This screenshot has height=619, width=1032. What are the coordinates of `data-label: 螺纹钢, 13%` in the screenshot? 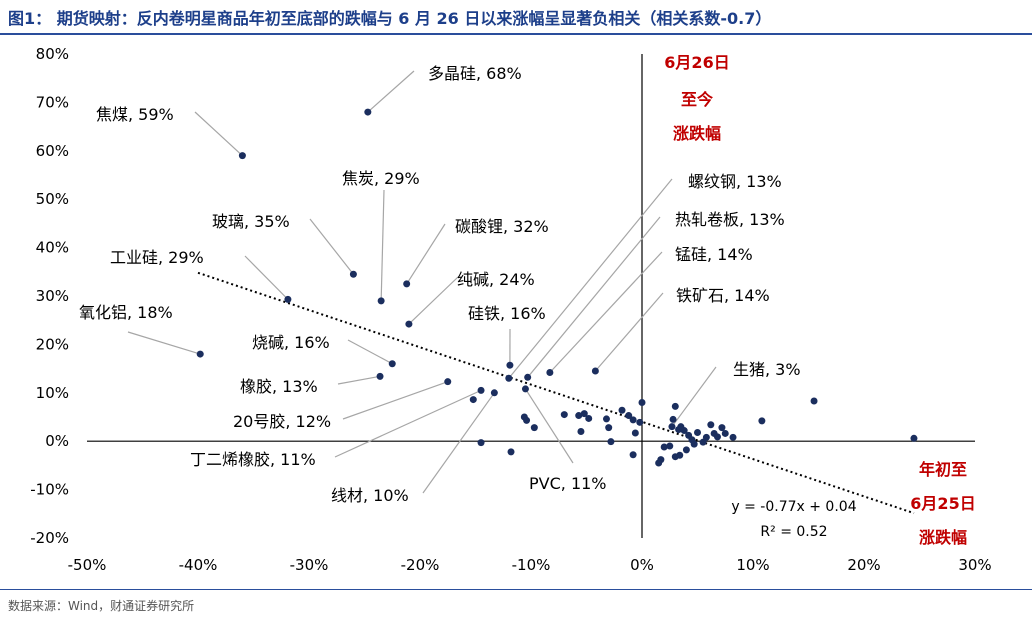 It's located at (735, 181).